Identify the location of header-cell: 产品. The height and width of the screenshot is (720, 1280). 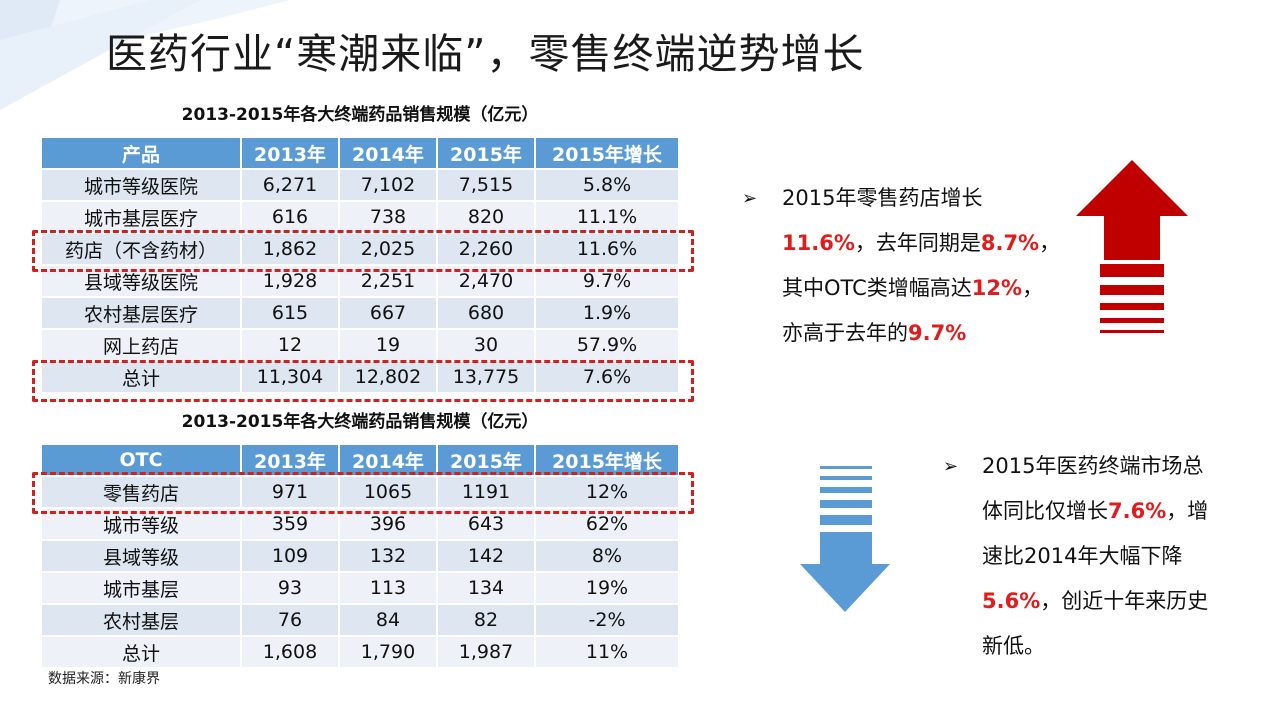
(141, 153).